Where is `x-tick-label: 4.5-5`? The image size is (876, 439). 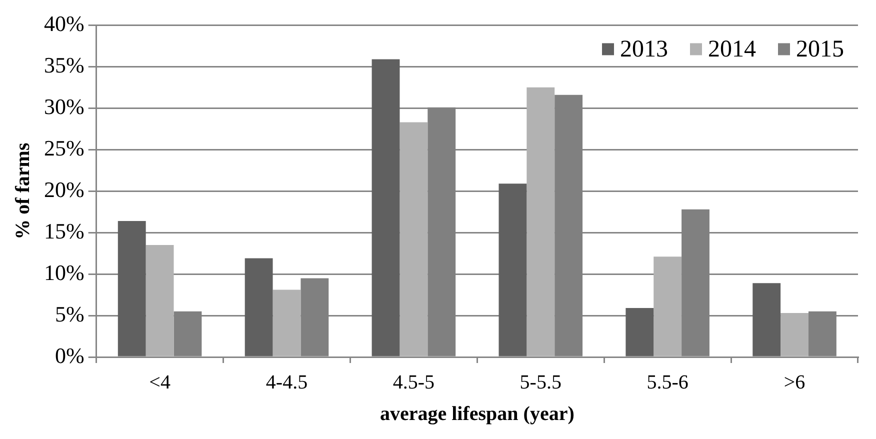 x-tick-label: 4.5-5 is located at coordinates (413, 382).